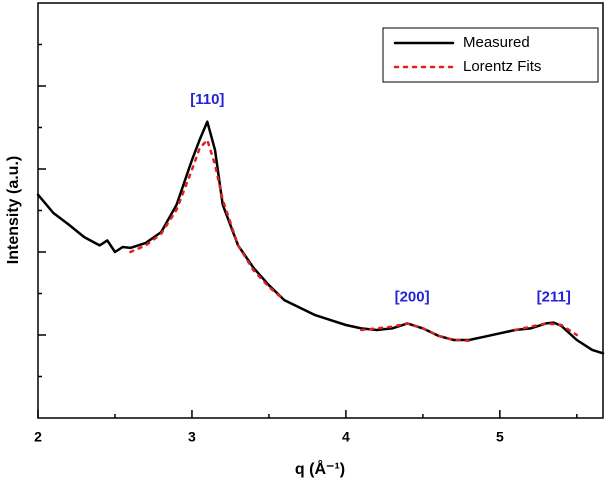  I want to click on legend-box, so click(490, 55).